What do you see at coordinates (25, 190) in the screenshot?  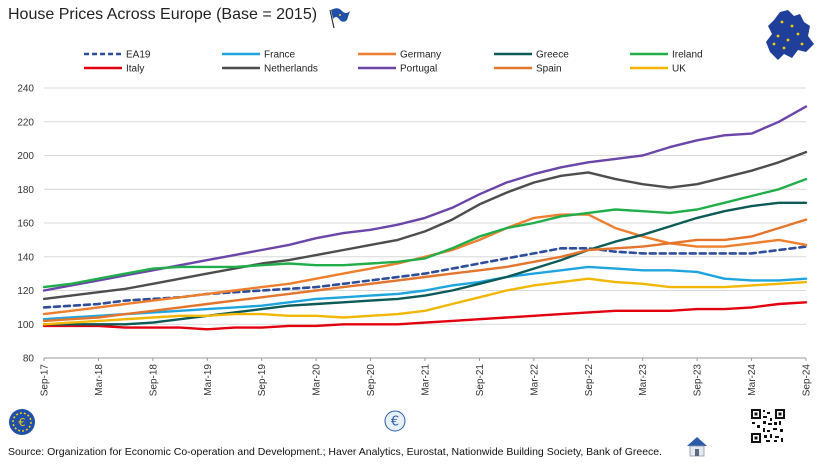 I see `y-tick-label: 180` at bounding box center [25, 190].